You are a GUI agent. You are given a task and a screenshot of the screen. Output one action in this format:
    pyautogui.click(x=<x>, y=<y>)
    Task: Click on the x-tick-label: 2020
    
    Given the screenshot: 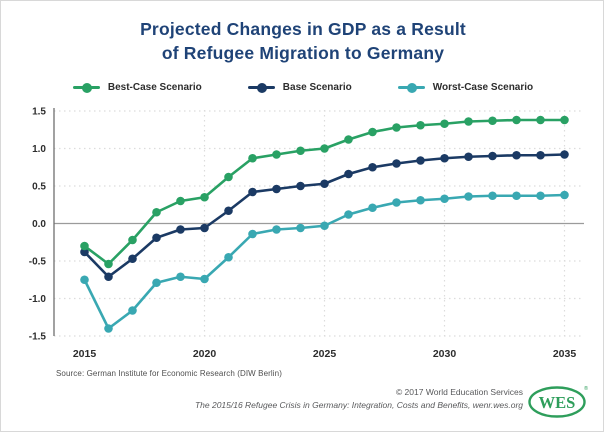 What is the action you would take?
    pyautogui.click(x=205, y=354)
    